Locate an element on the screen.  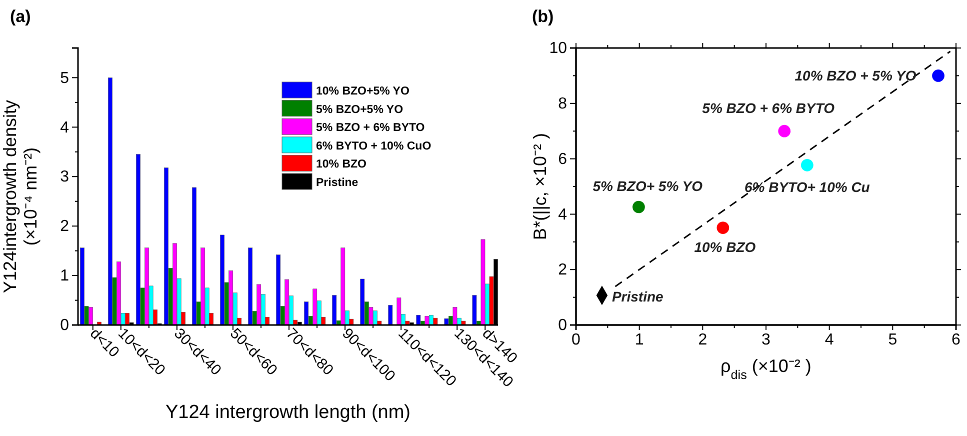
legend-label: Pristine is located at coordinates (337, 183).